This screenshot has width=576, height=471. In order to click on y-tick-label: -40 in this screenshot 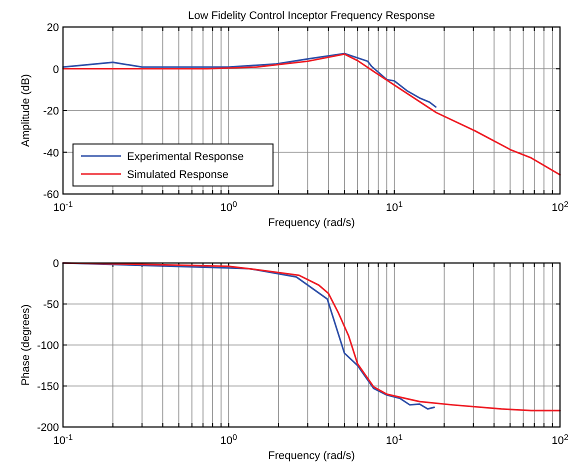, I will do `click(51, 153)`.